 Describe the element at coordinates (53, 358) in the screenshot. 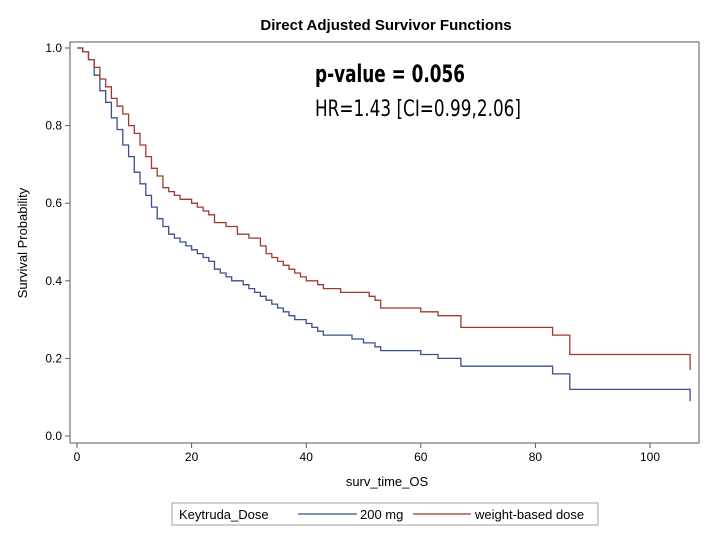

I see `y-tick-label: 0.2` at that location.